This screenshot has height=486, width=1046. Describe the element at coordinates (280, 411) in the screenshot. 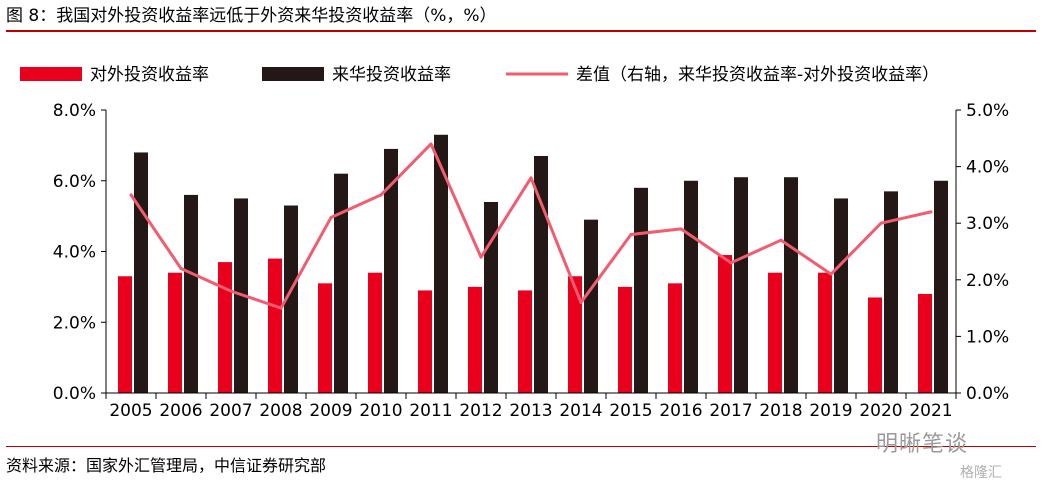

I see `x-tick-label: 2008` at that location.